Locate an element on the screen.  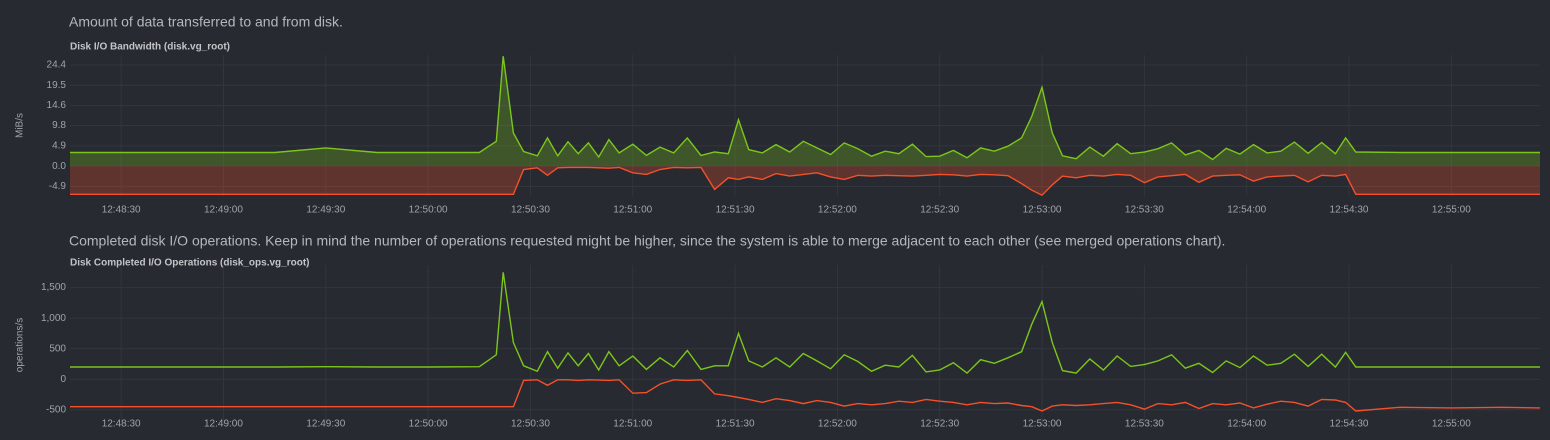
area is located at coordinates (805, 181).